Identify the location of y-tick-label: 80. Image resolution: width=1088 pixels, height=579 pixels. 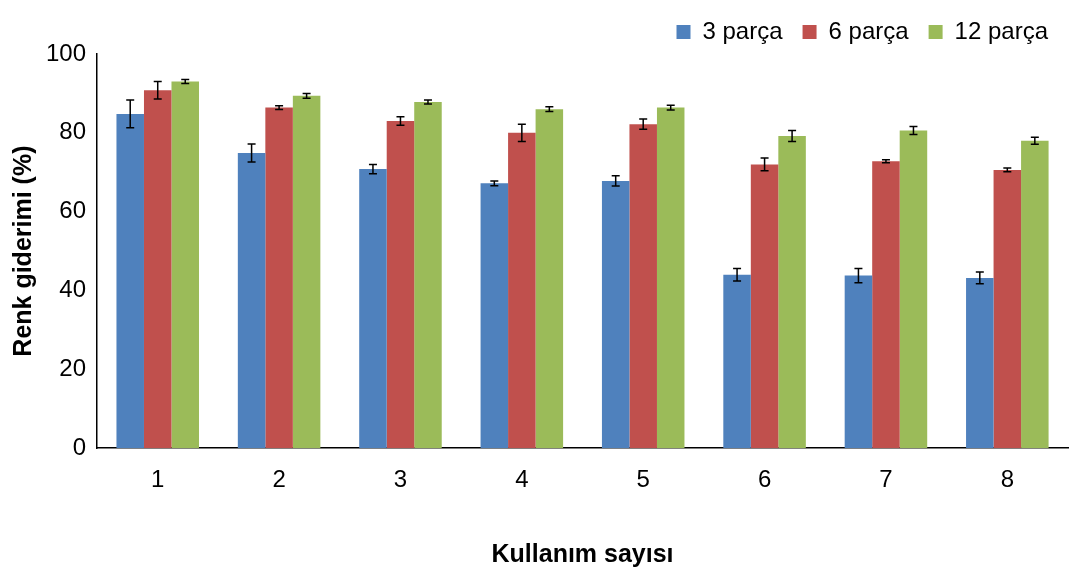
(73, 131).